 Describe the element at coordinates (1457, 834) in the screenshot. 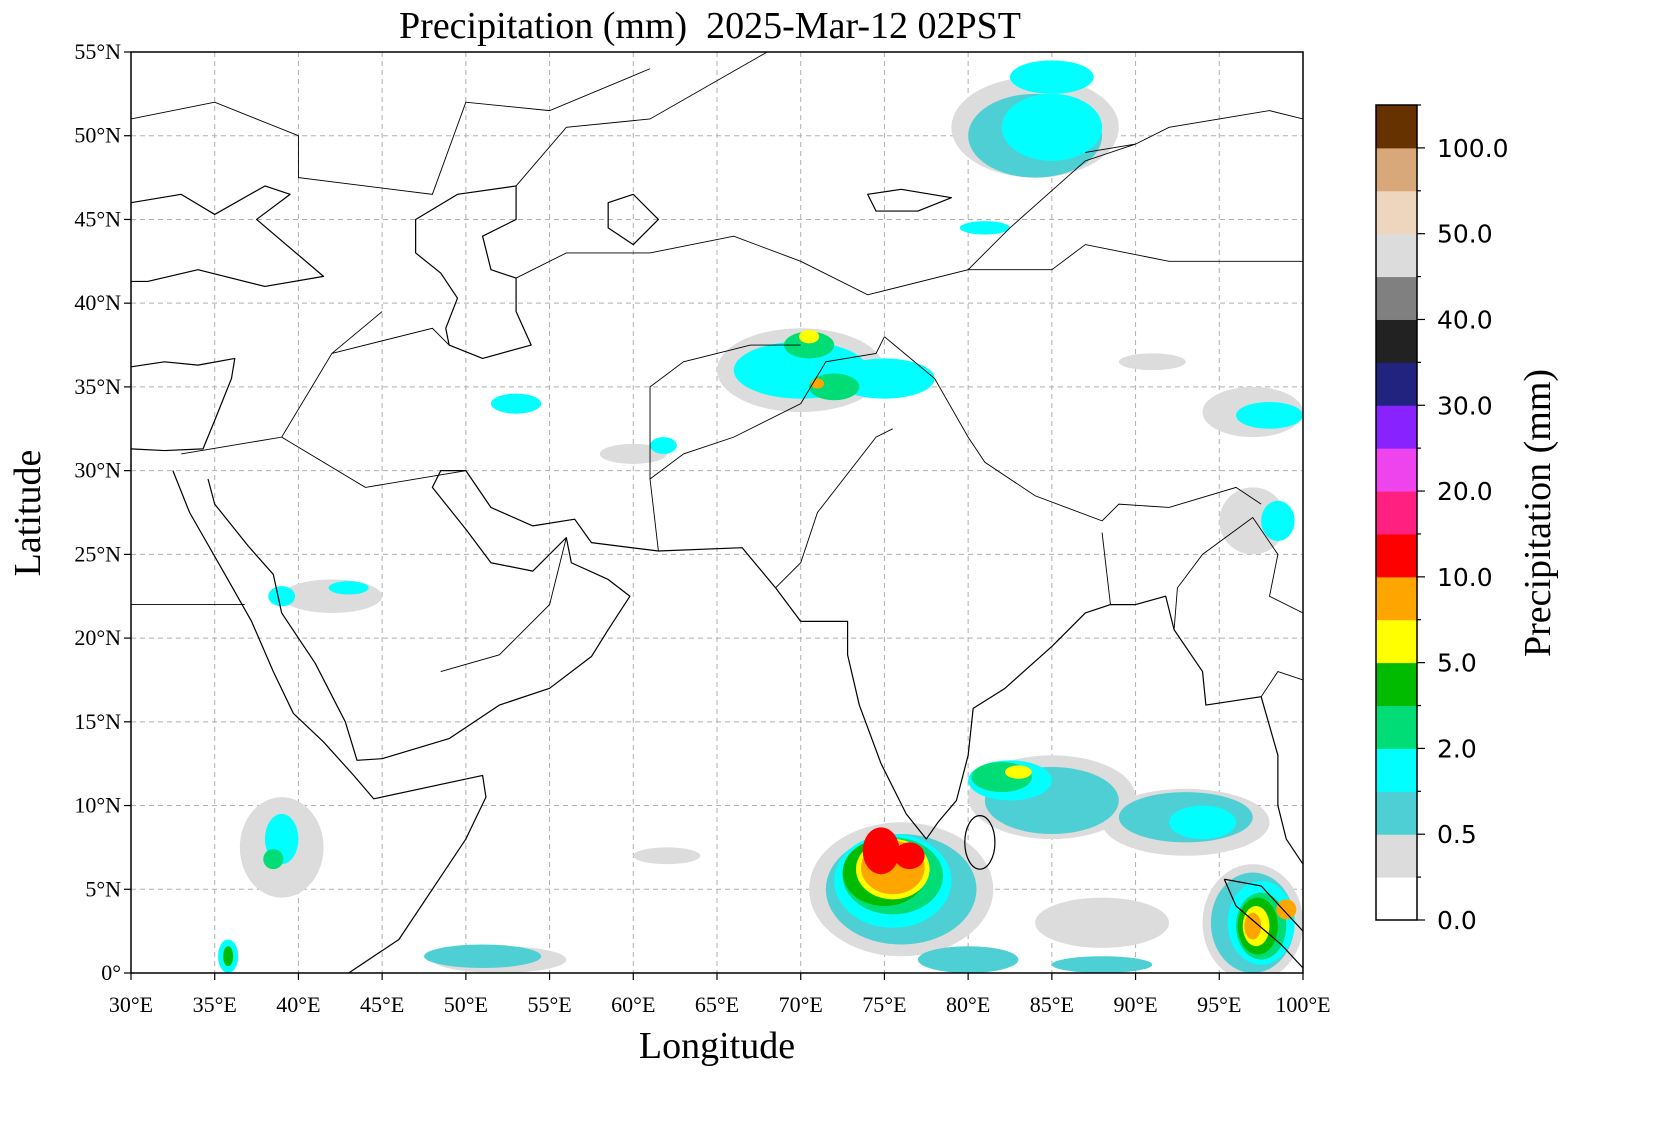

I see `colorbar-tick-label: 0.5` at that location.